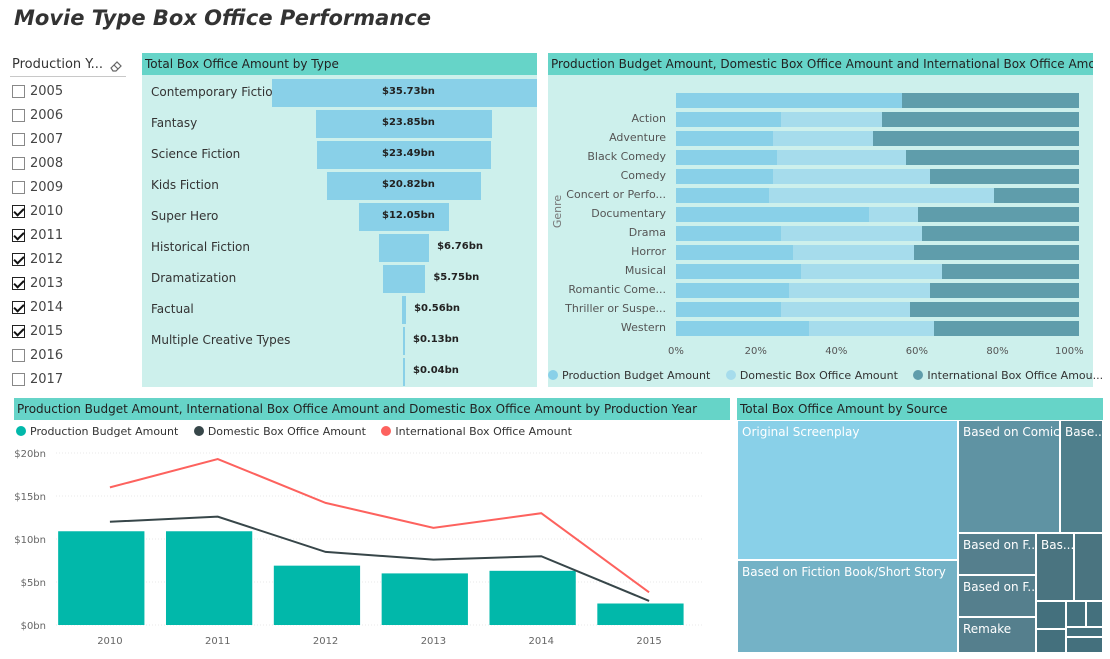  Describe the element at coordinates (37, 307) in the screenshot. I see `slicer-item-2014: 2014` at that location.